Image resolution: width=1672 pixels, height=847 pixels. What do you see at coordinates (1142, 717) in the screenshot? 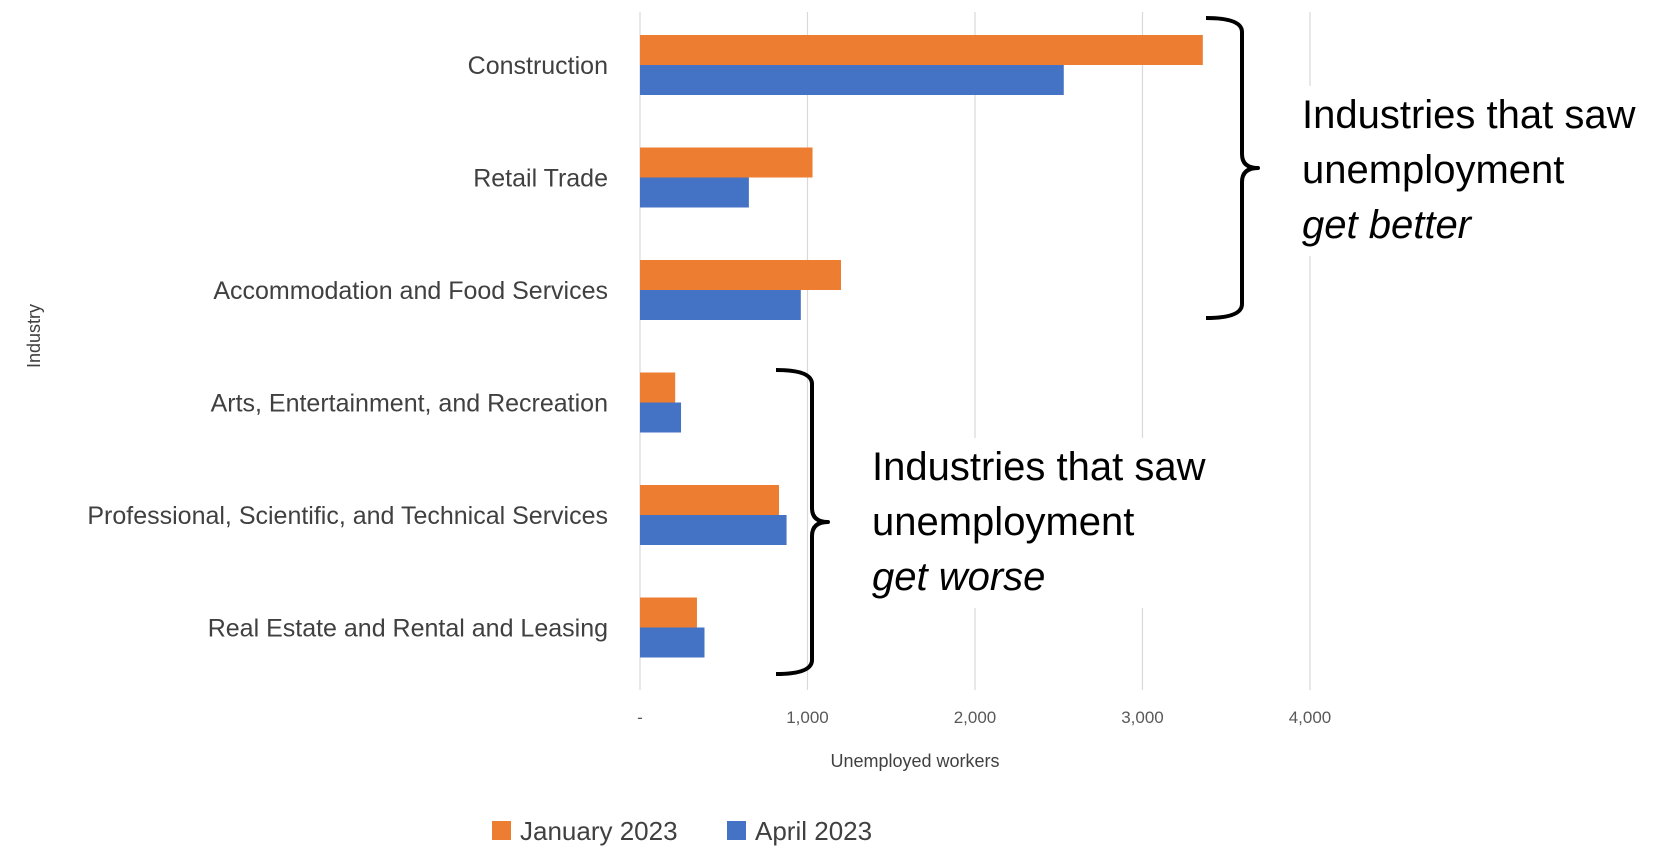
I see `x-tick-label: 3,000` at bounding box center [1142, 717].